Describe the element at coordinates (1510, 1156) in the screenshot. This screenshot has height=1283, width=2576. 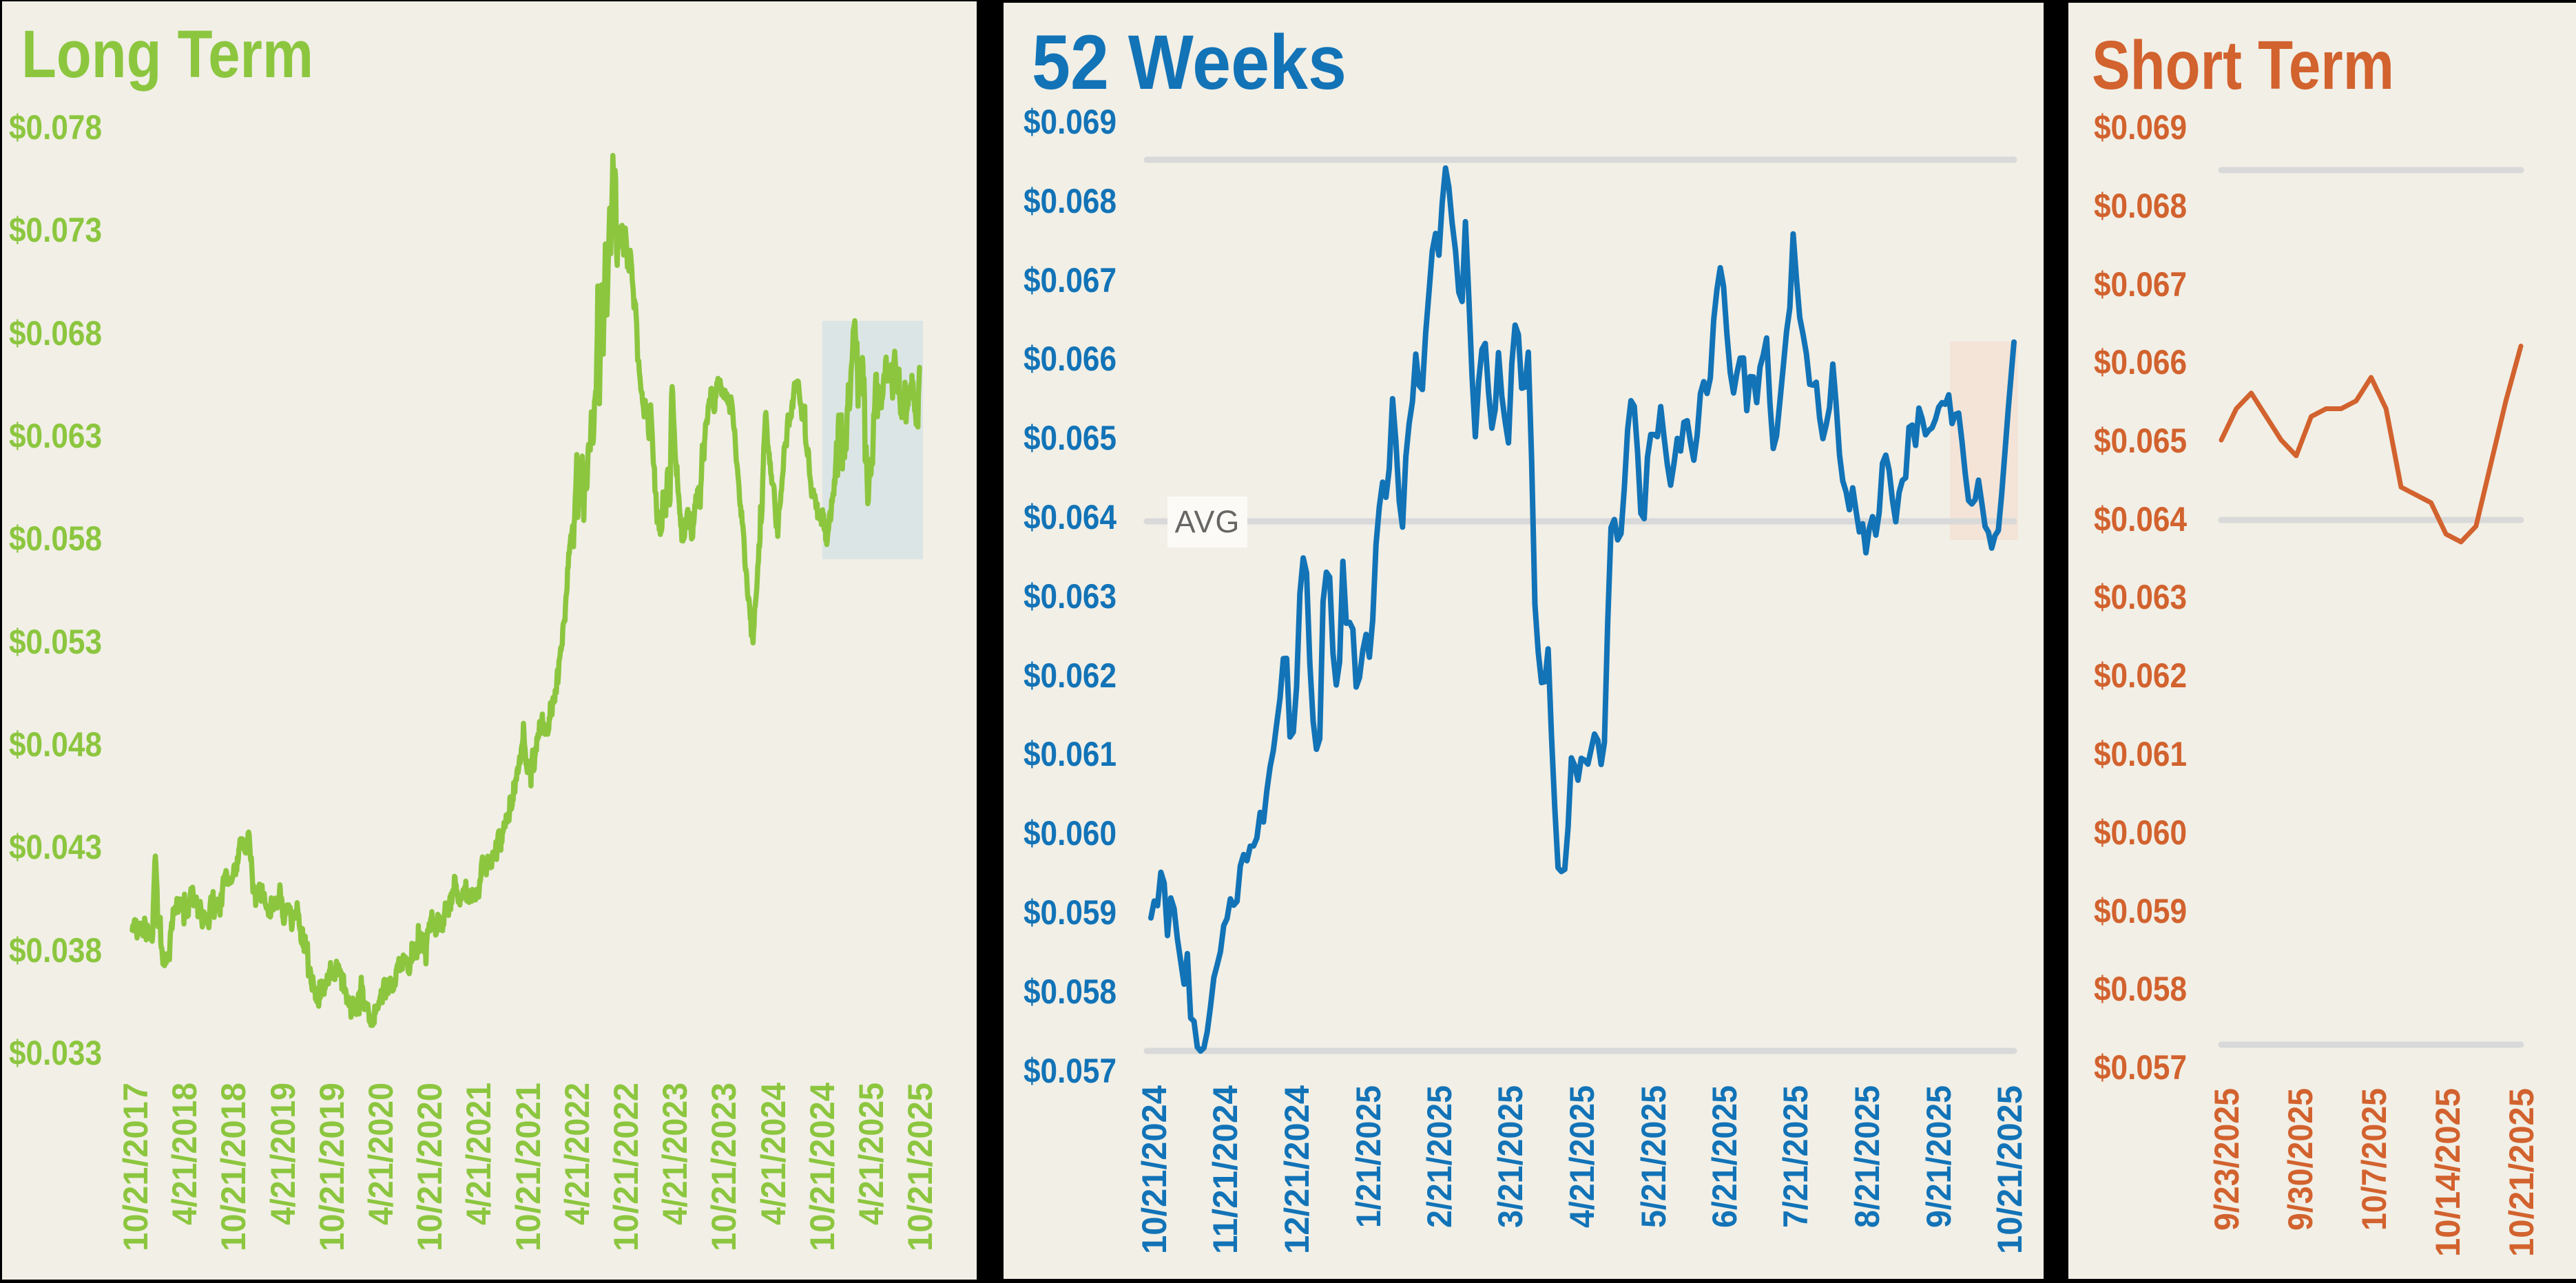
I see `svg-text: 3/21/2025` at that location.